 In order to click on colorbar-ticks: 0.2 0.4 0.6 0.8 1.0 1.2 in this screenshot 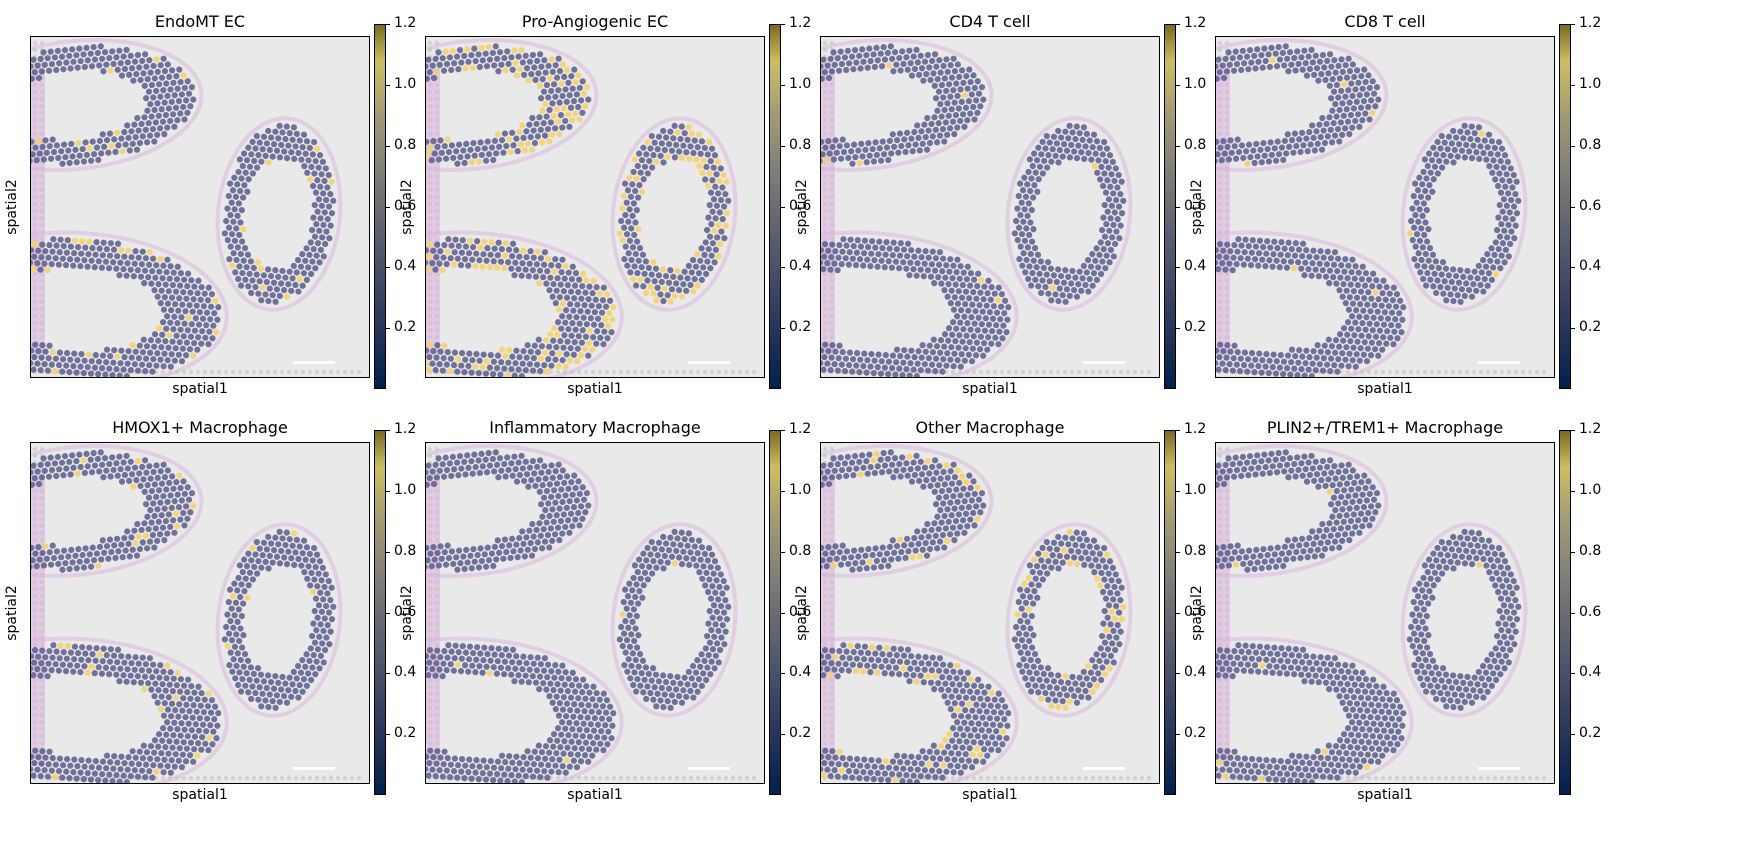, I will do `click(1598, 202)`.